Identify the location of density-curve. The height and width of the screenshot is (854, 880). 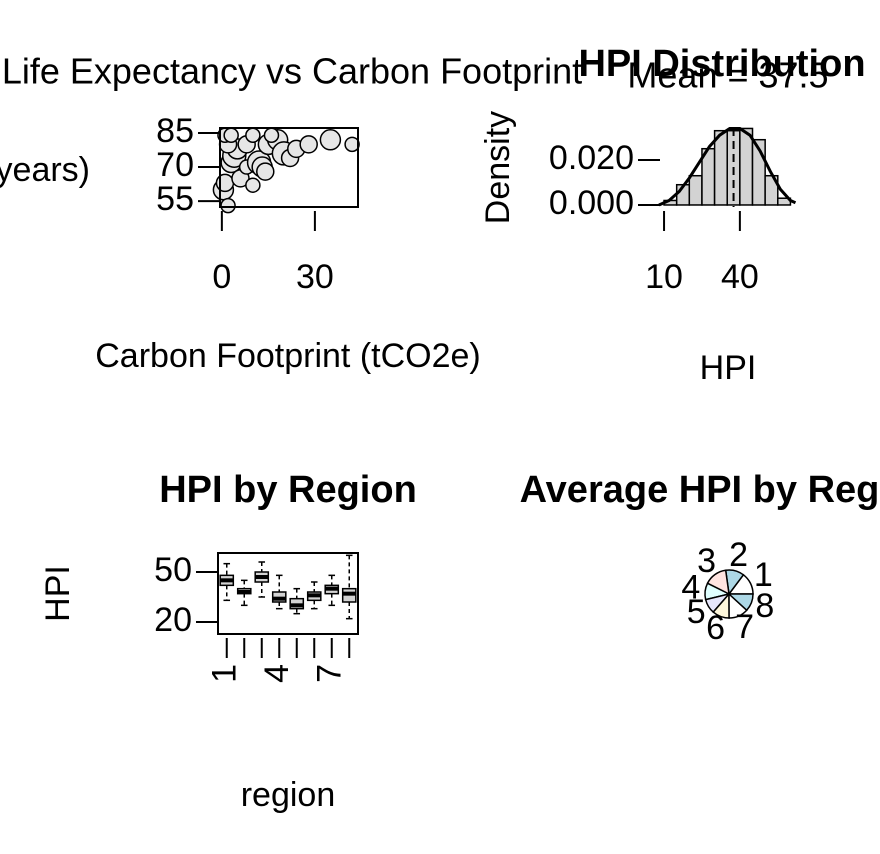
(727, 166).